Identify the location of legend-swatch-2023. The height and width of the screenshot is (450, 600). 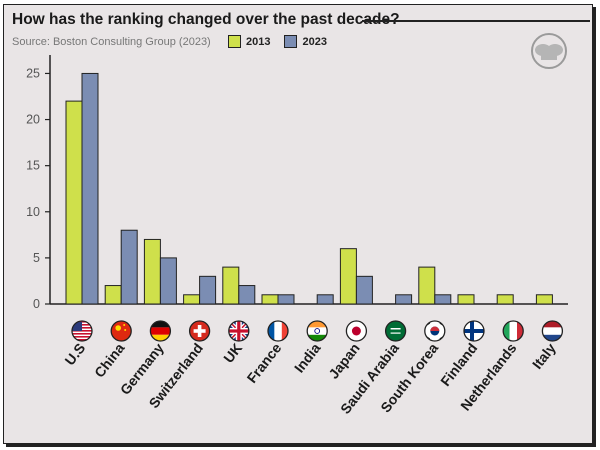
(291, 41).